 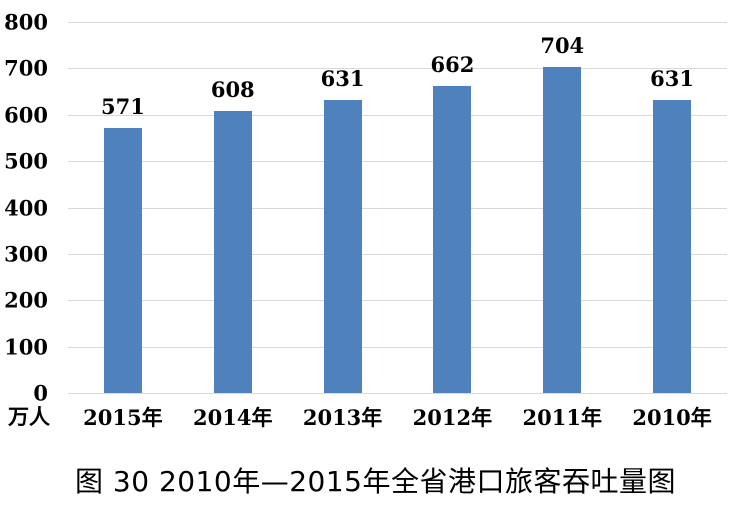 I want to click on x-axis-label: 2014年, so click(x=233, y=417).